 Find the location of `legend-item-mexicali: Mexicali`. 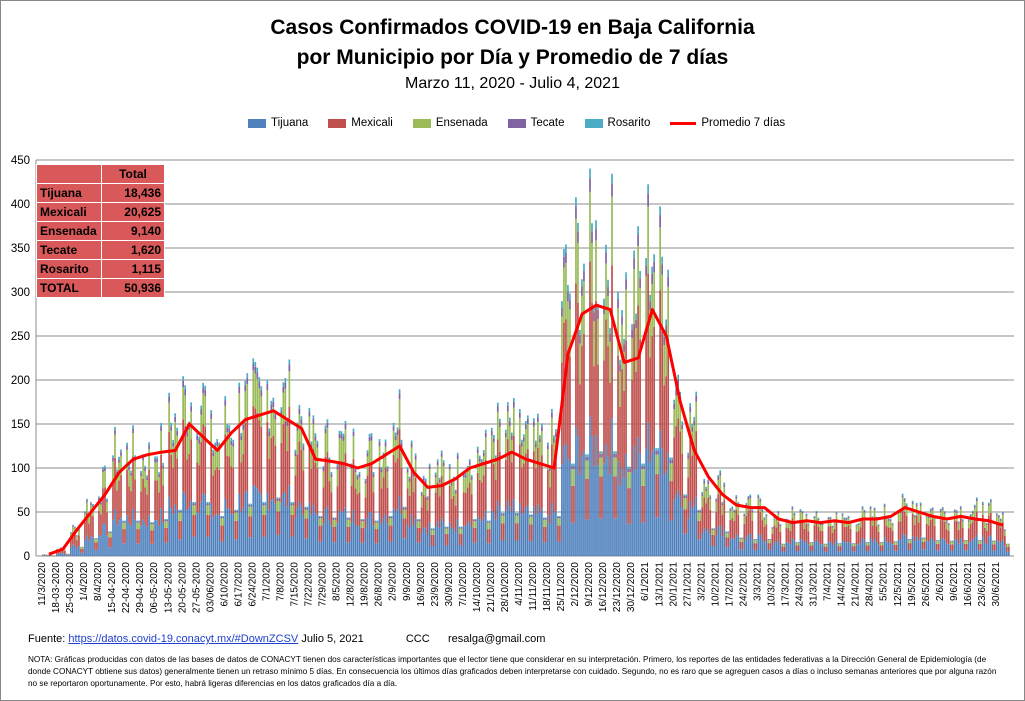

legend-item-mexicali: Mexicali is located at coordinates (360, 123).